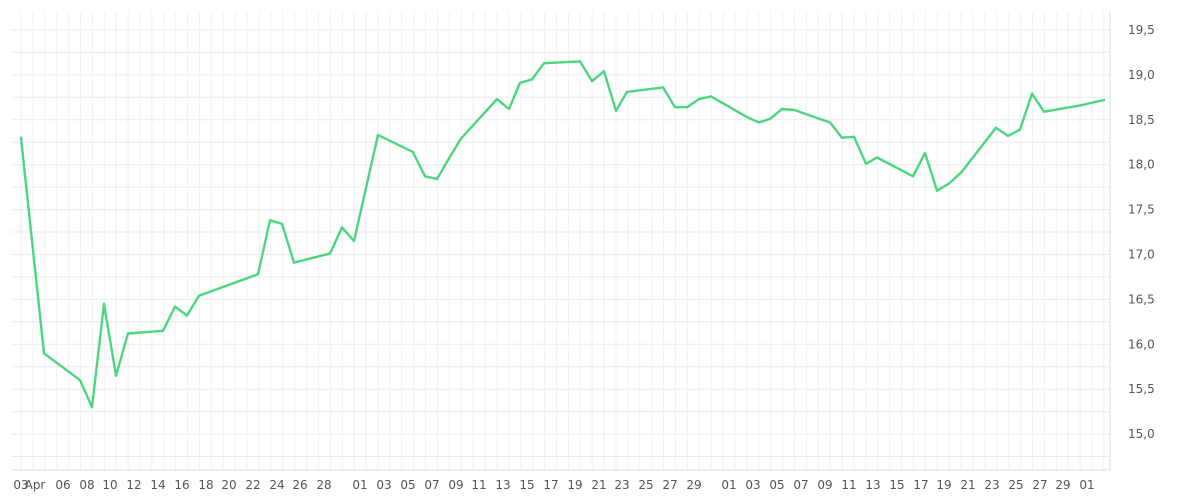  I want to click on y-tick-label: 16,0, so click(1141, 344).